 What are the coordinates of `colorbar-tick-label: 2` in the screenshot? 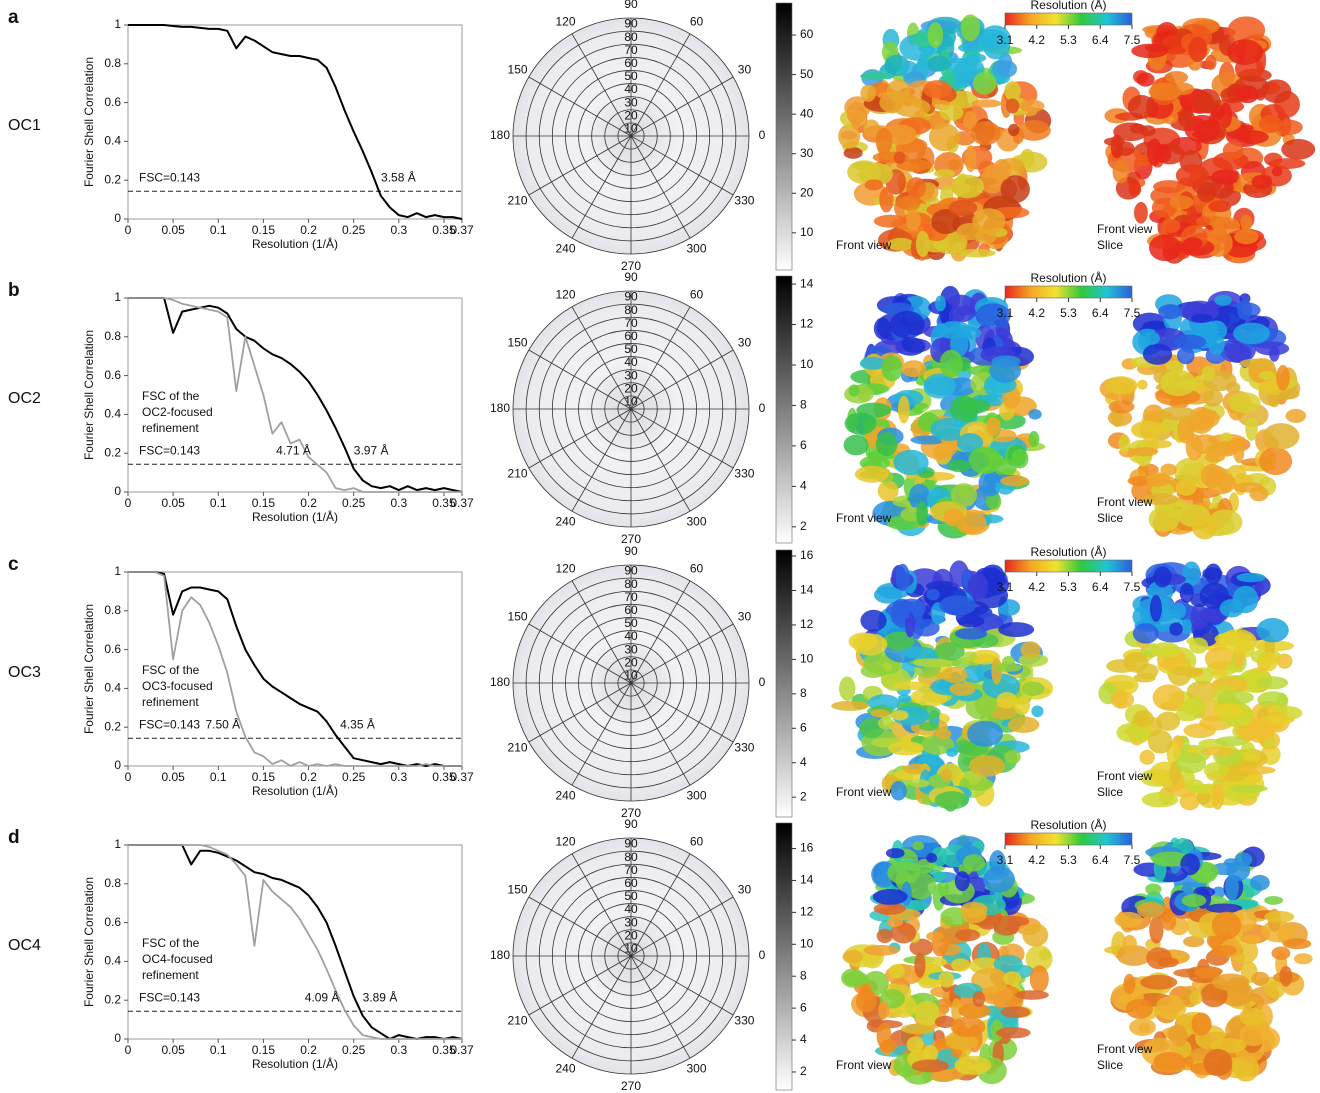 It's located at (803, 796).